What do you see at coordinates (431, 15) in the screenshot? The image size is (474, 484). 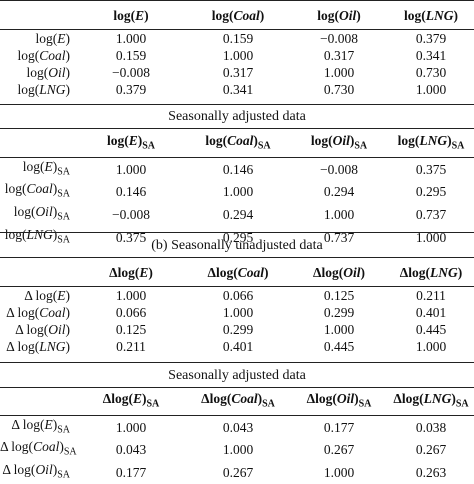 I see `column-header: log(LNG)` at bounding box center [431, 15].